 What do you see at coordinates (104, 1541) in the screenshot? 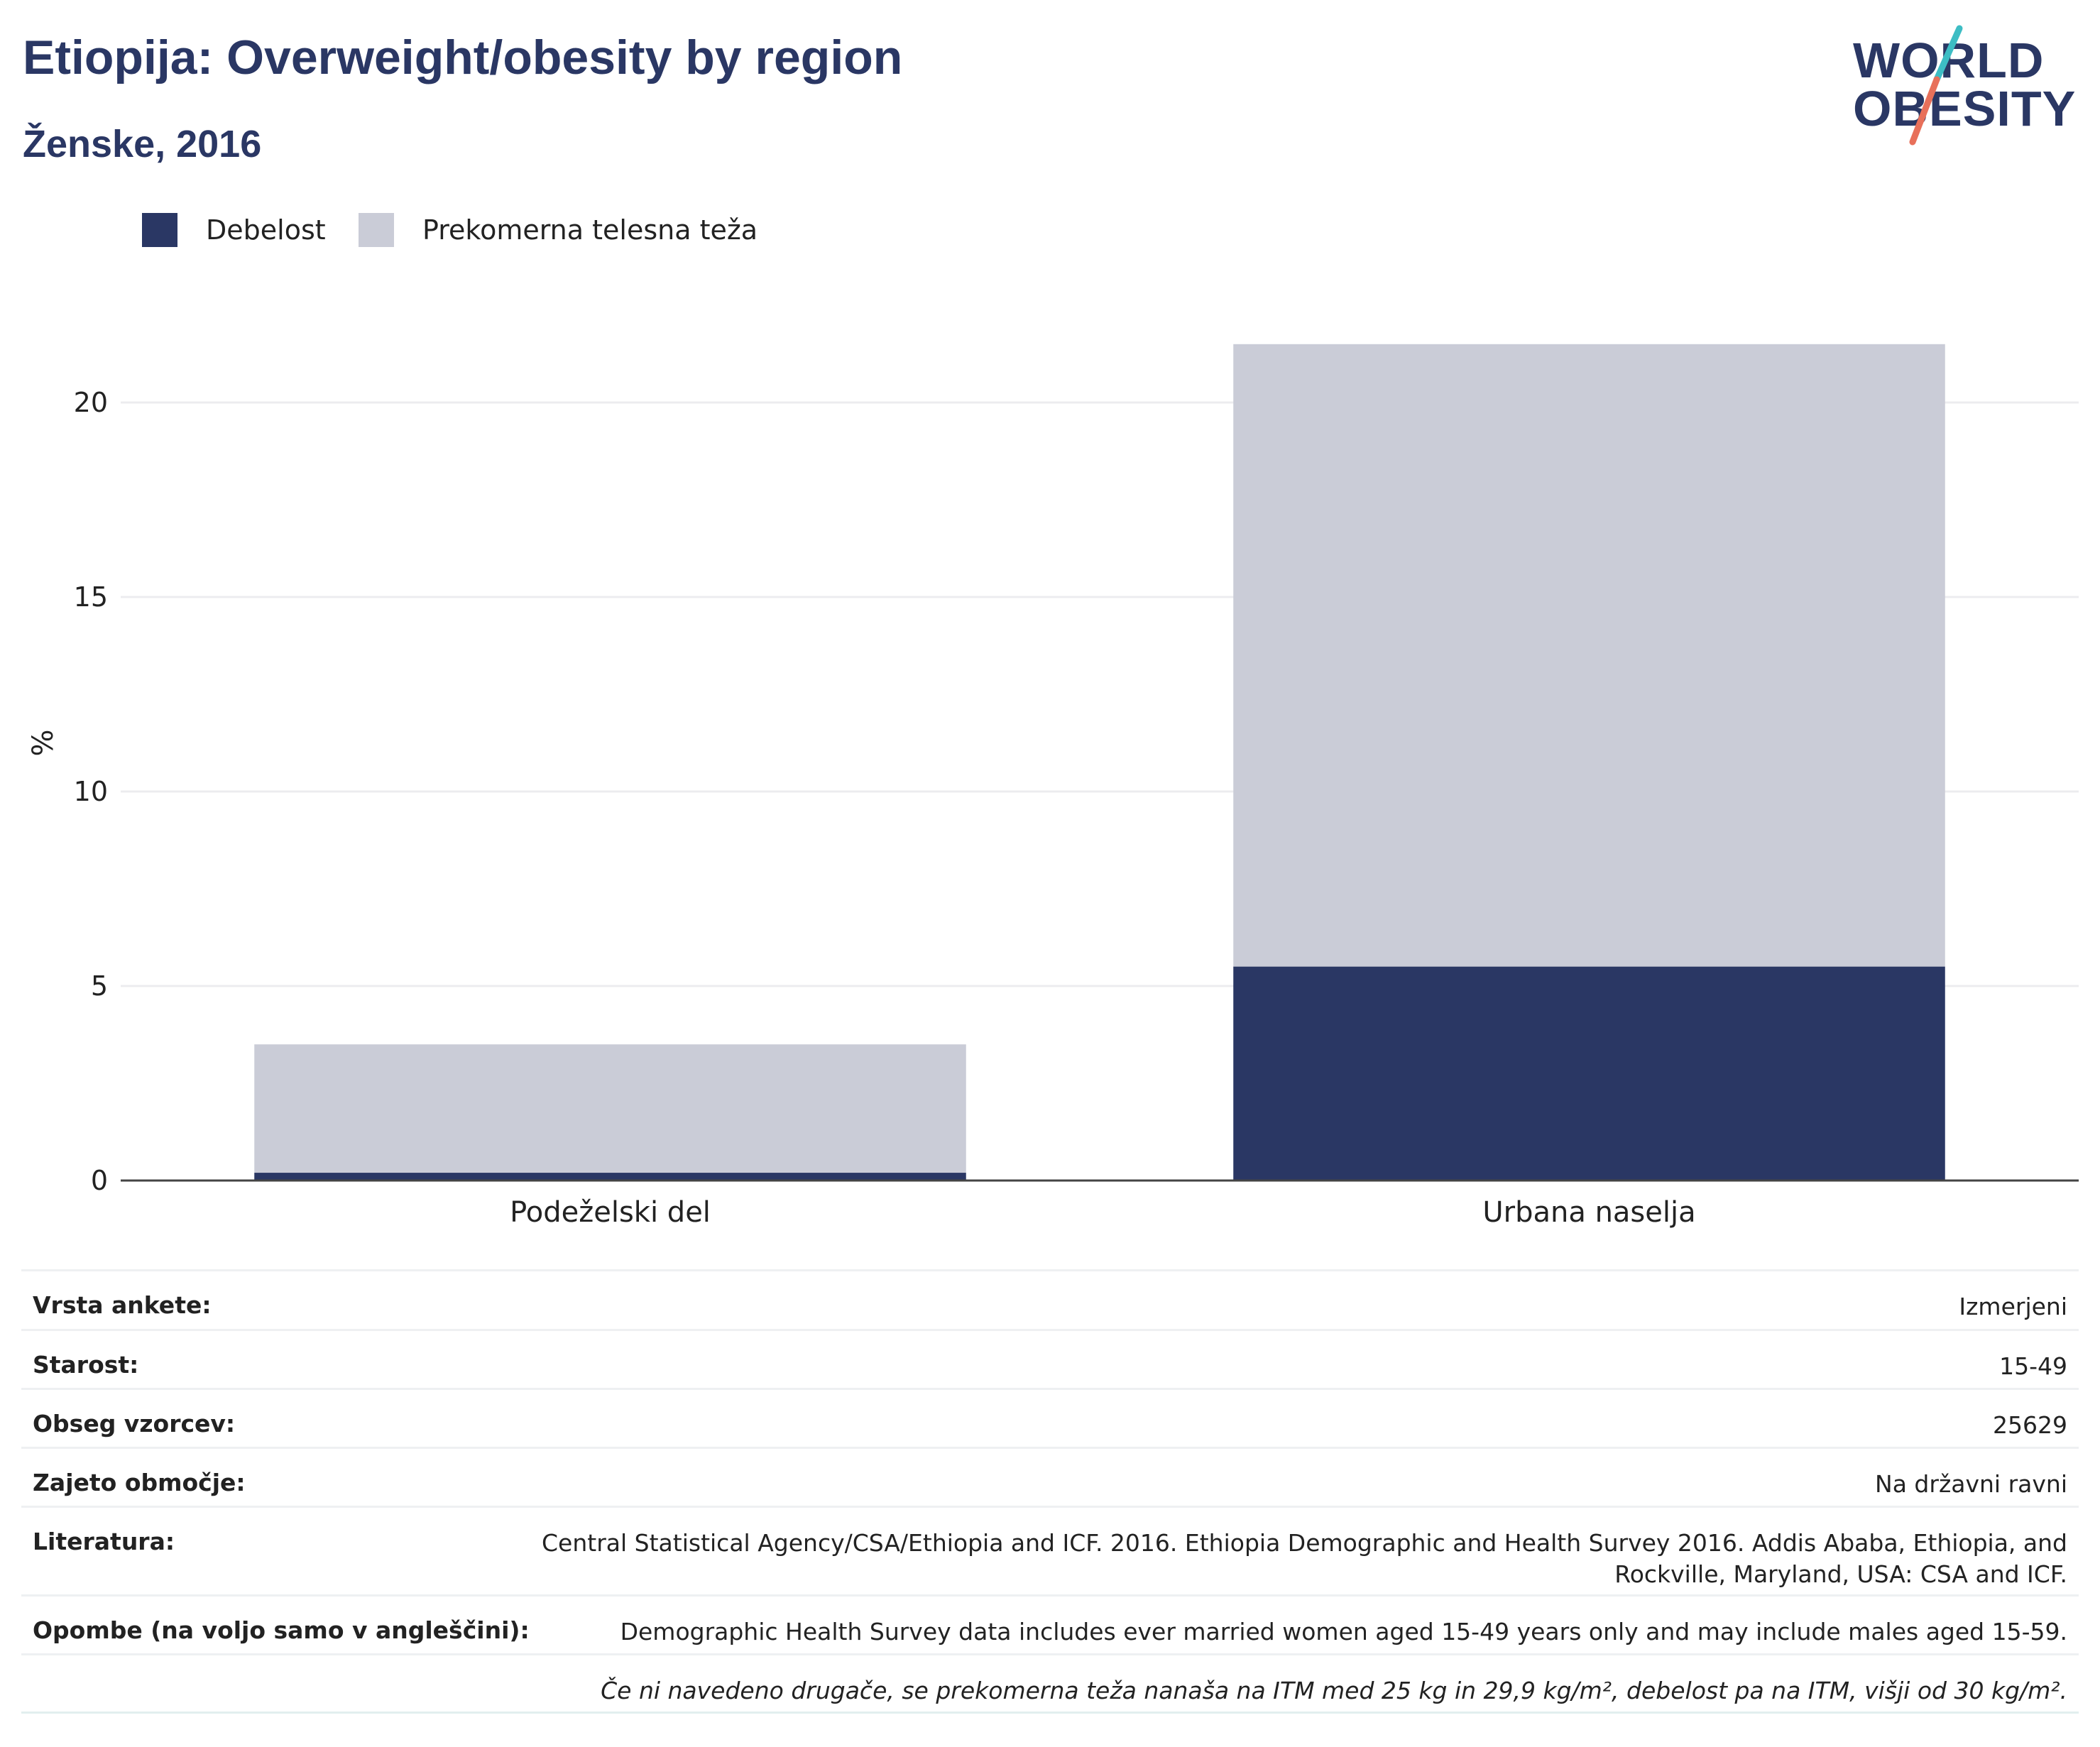
I see `meta-label: Literatura:` at bounding box center [104, 1541].